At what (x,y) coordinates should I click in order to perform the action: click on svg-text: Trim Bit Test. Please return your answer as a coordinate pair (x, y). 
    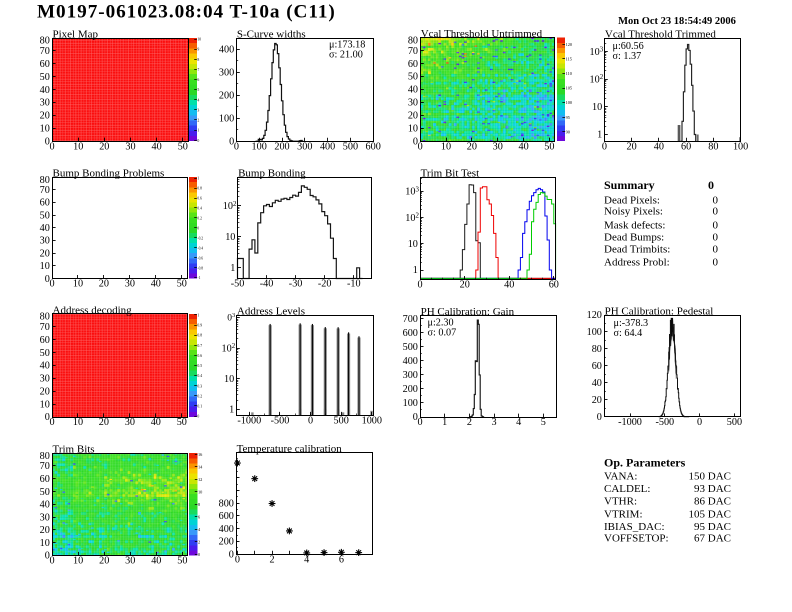
    Looking at the image, I should click on (450, 174).